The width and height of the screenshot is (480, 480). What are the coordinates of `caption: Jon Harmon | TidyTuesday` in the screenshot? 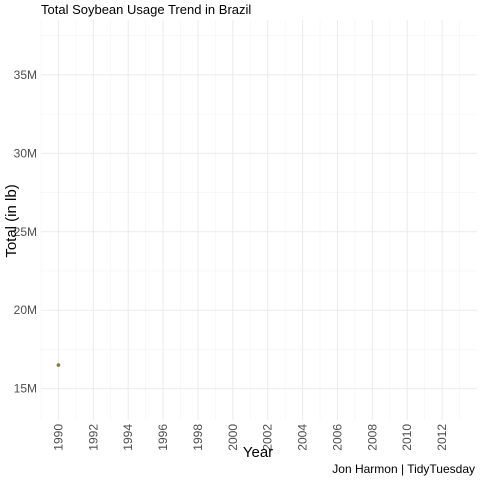 It's located at (403, 469).